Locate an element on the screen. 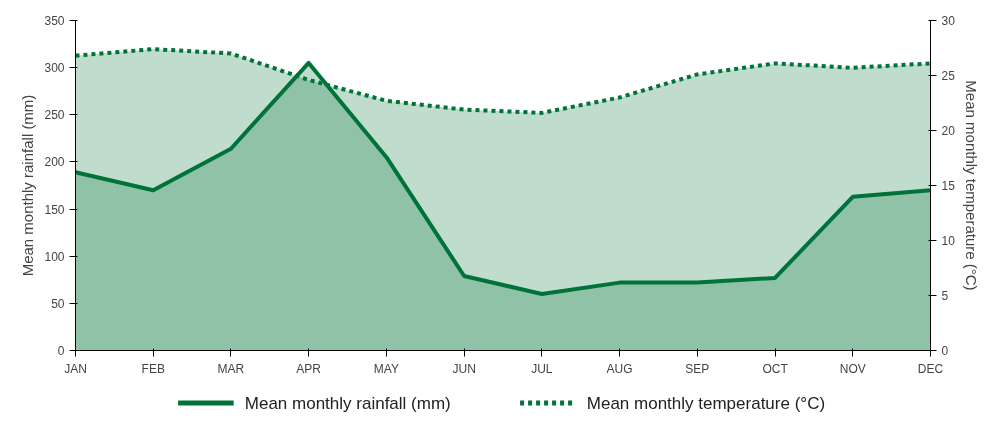  x-tick-label: OCT is located at coordinates (775, 368).